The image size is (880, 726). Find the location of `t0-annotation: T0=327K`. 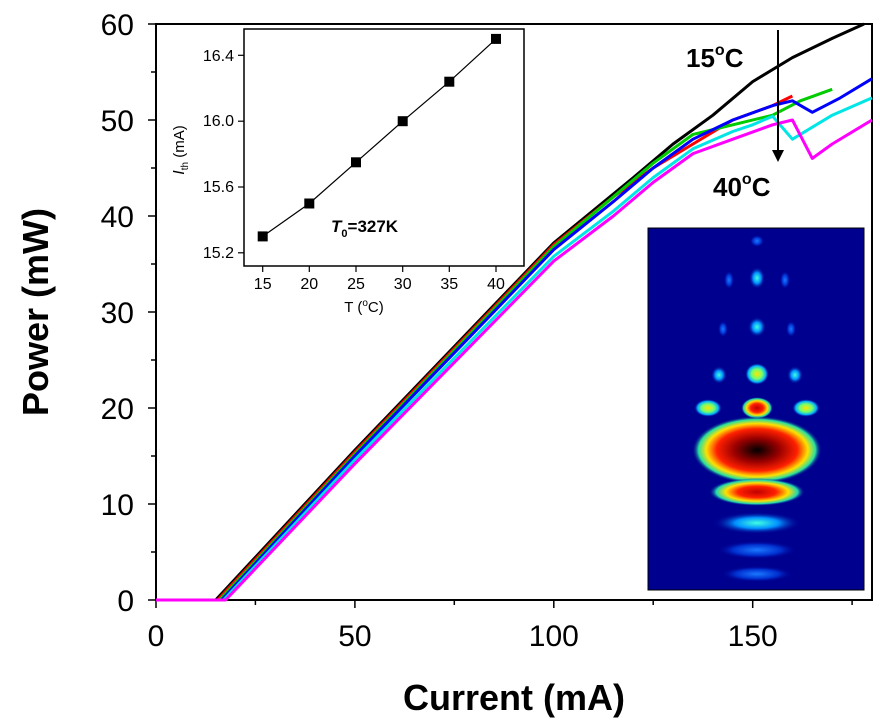

t0-annotation: T0=327K is located at coordinates (365, 228).